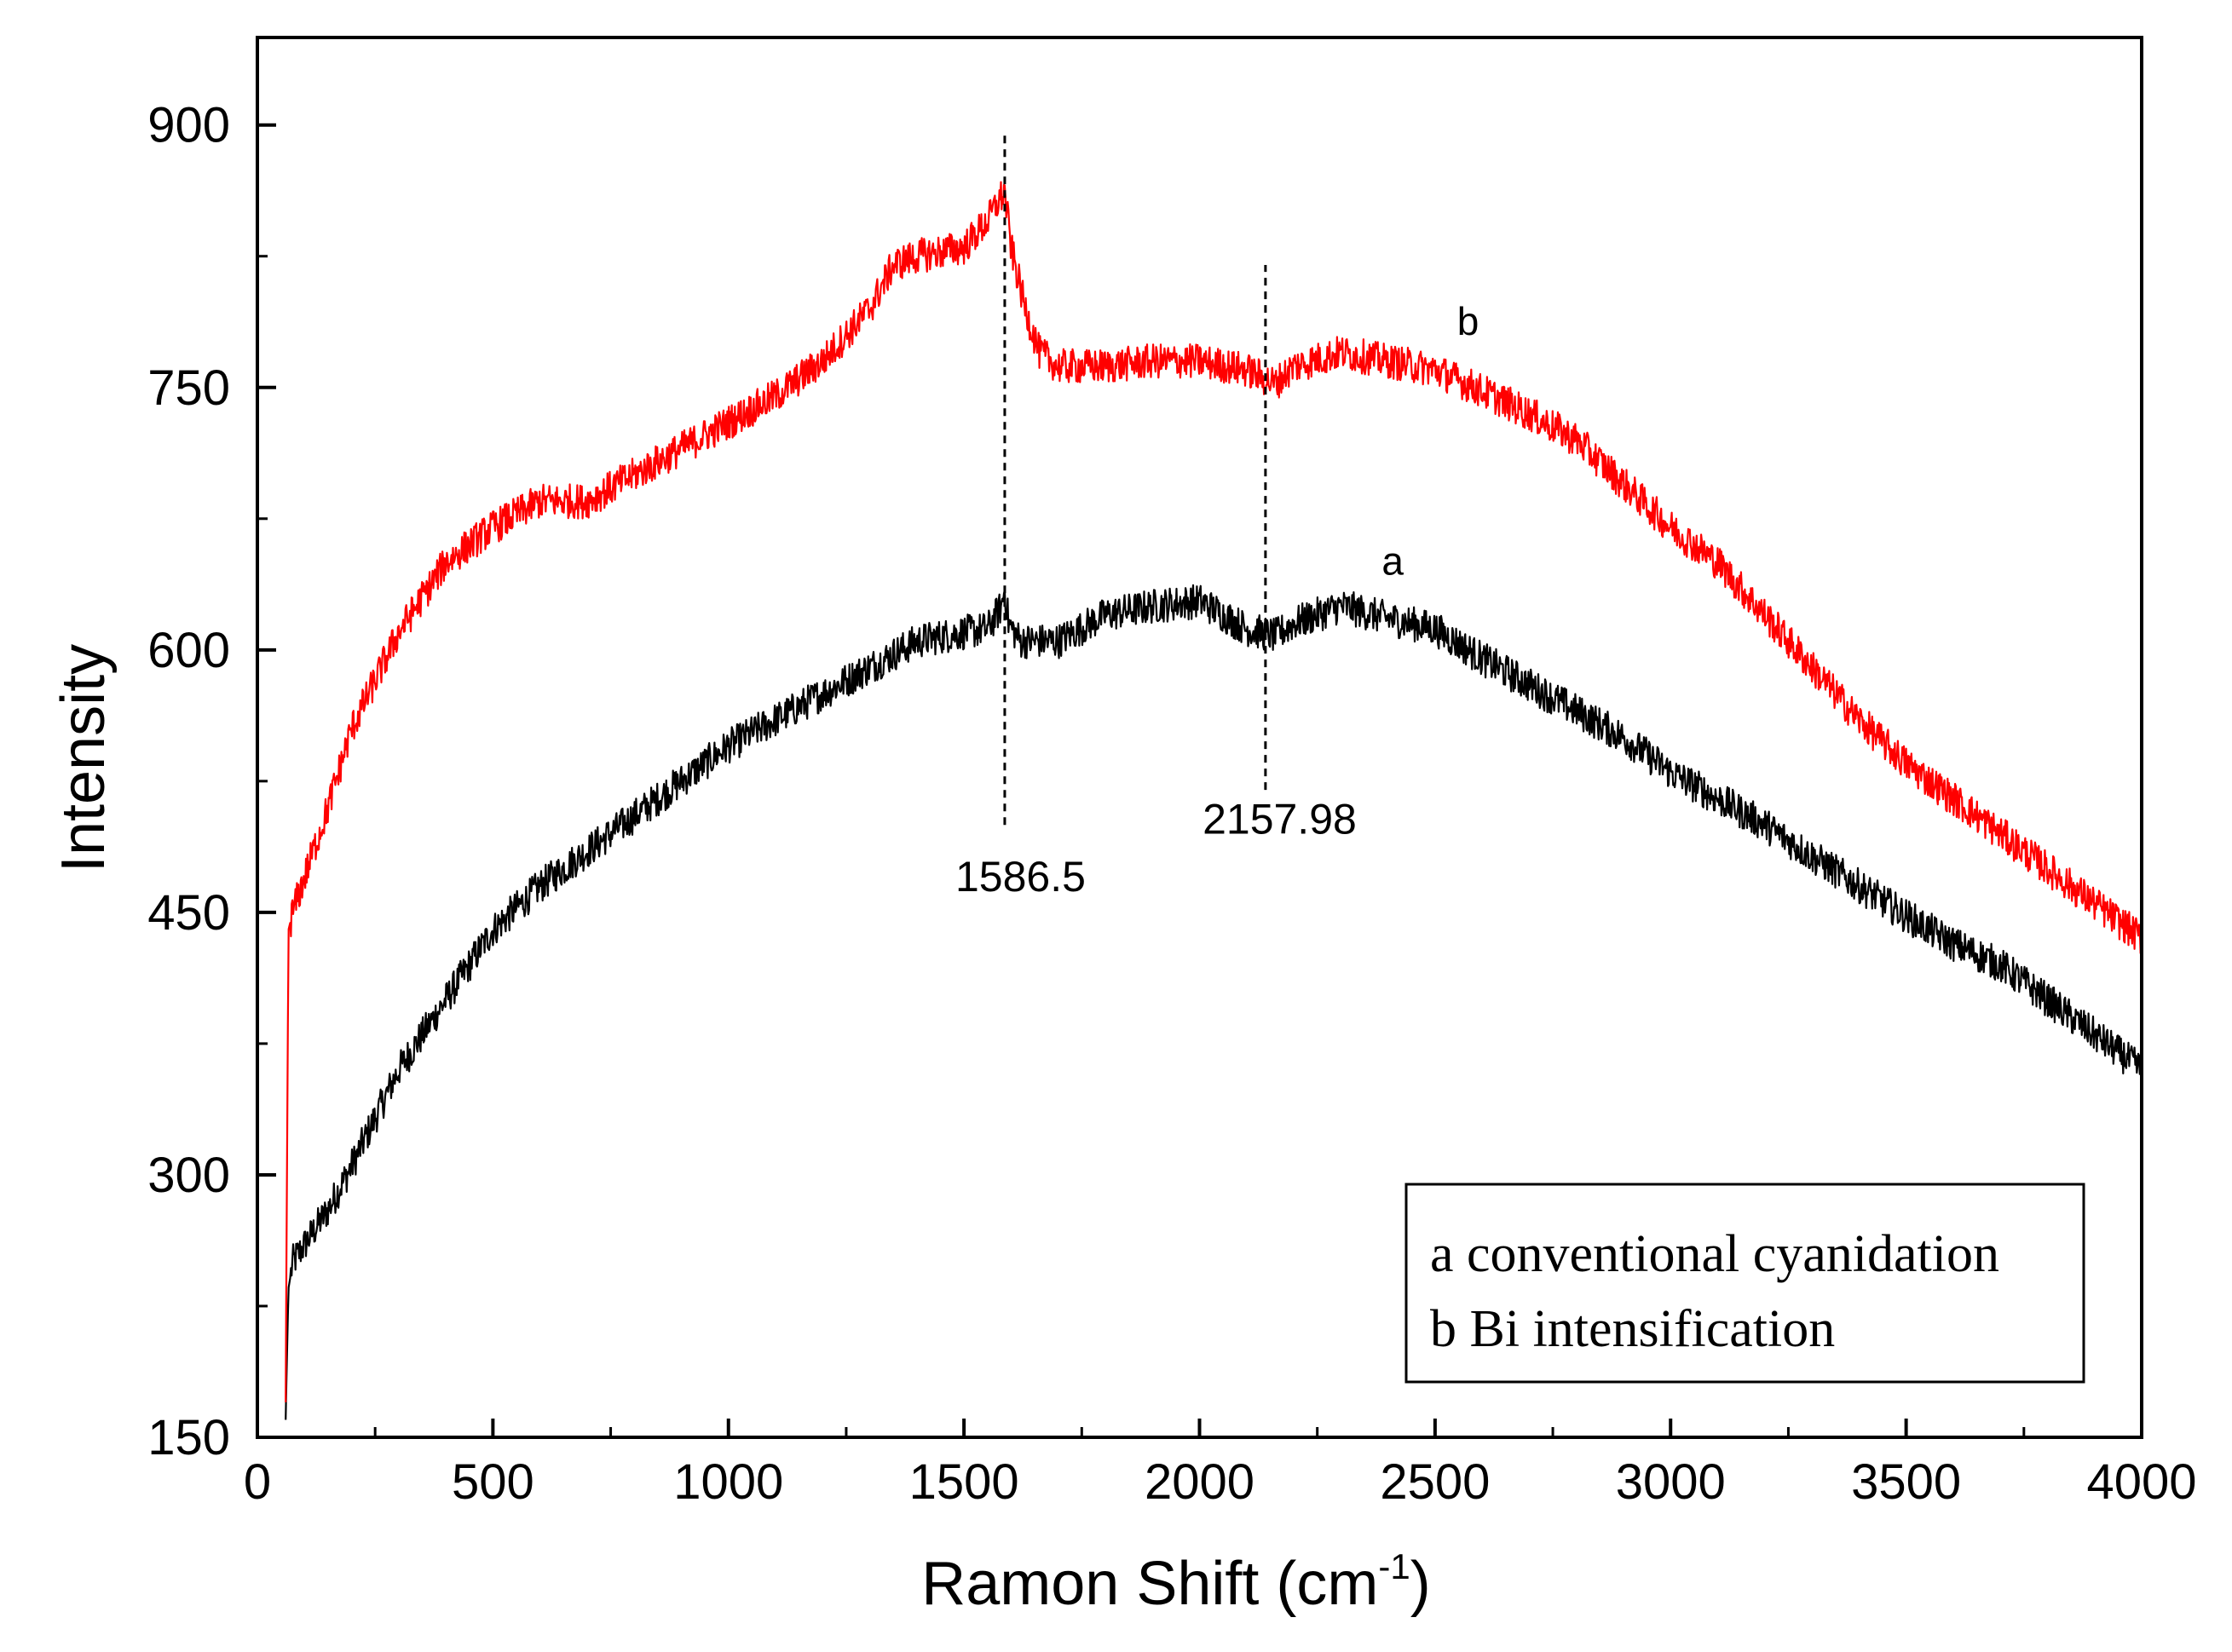  I want to click on x-axis-title: Ramon Shift (cm-1), so click(1175, 1582).